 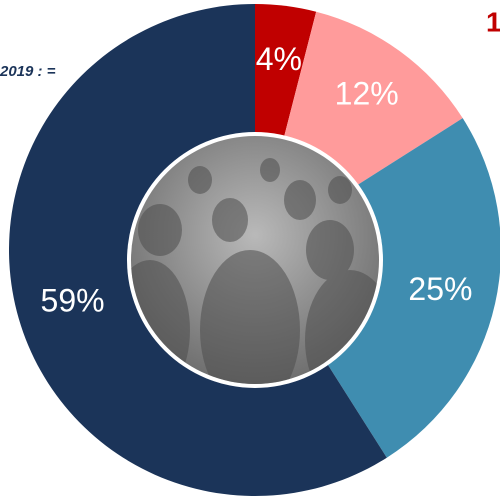 What do you see at coordinates (440, 289) in the screenshot?
I see `value-label: 25%` at bounding box center [440, 289].